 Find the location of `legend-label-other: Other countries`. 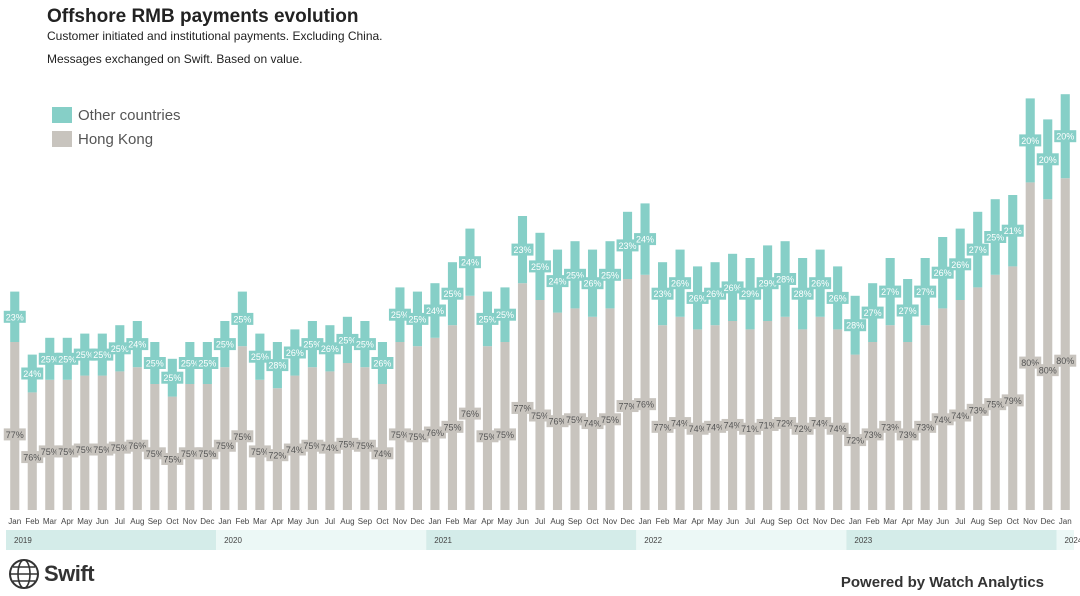

legend-label-other: Other countries is located at coordinates (129, 115).